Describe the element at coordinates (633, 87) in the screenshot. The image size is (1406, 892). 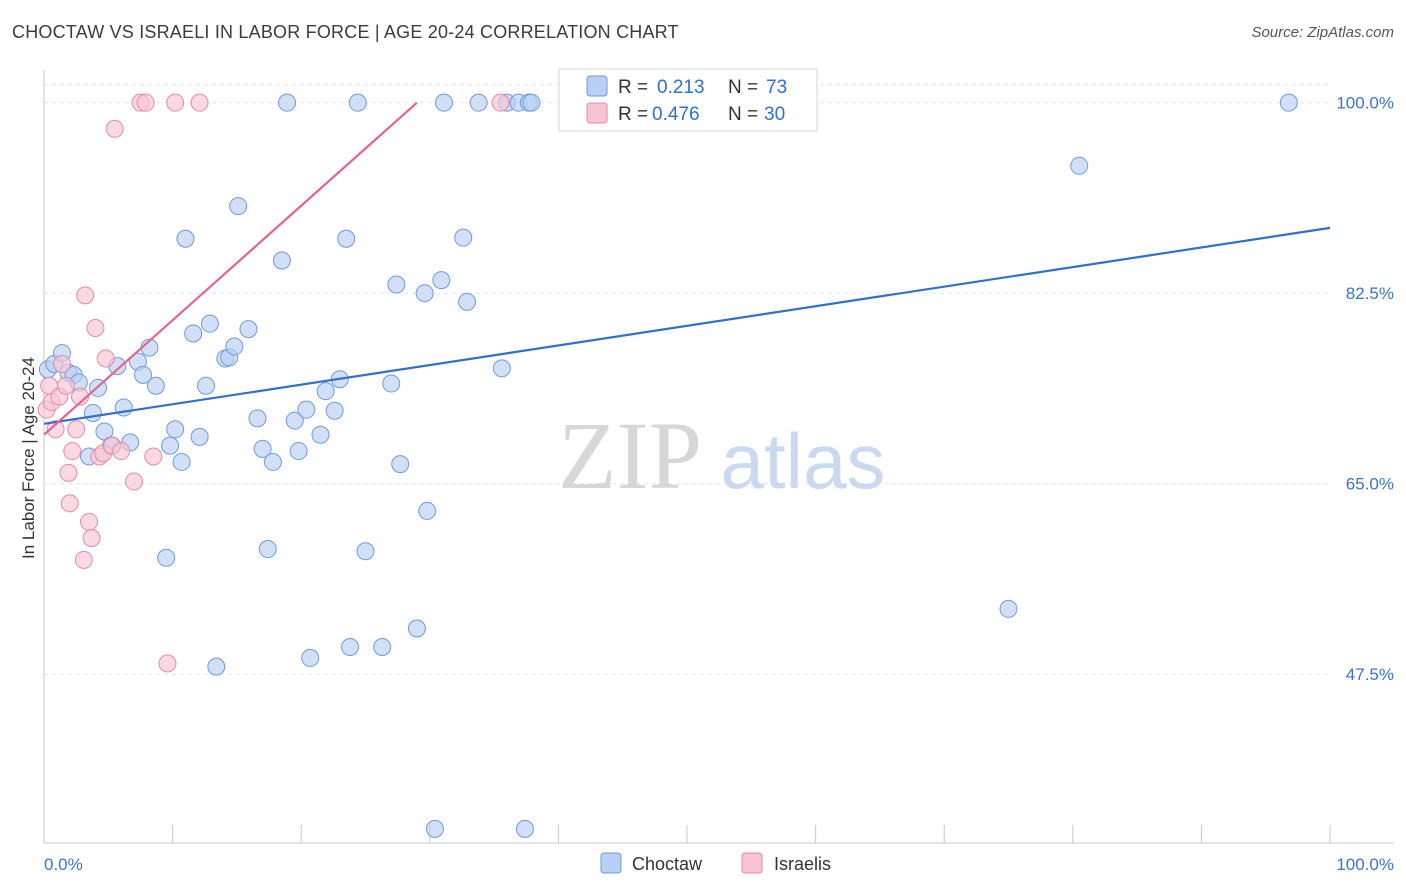
I see `legend-r-label-1: R =` at that location.